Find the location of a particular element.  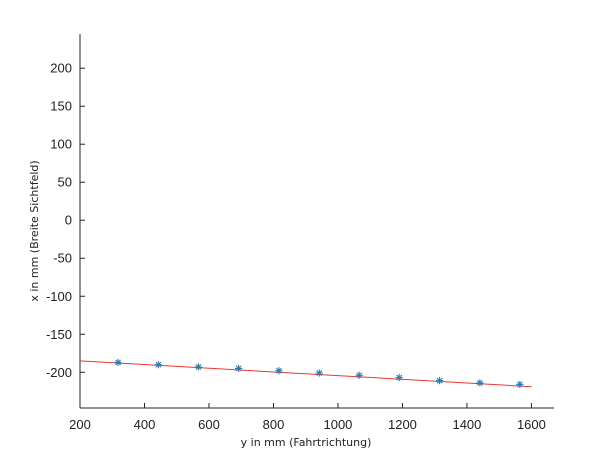

x-tick-label: 1400 is located at coordinates (466, 424).